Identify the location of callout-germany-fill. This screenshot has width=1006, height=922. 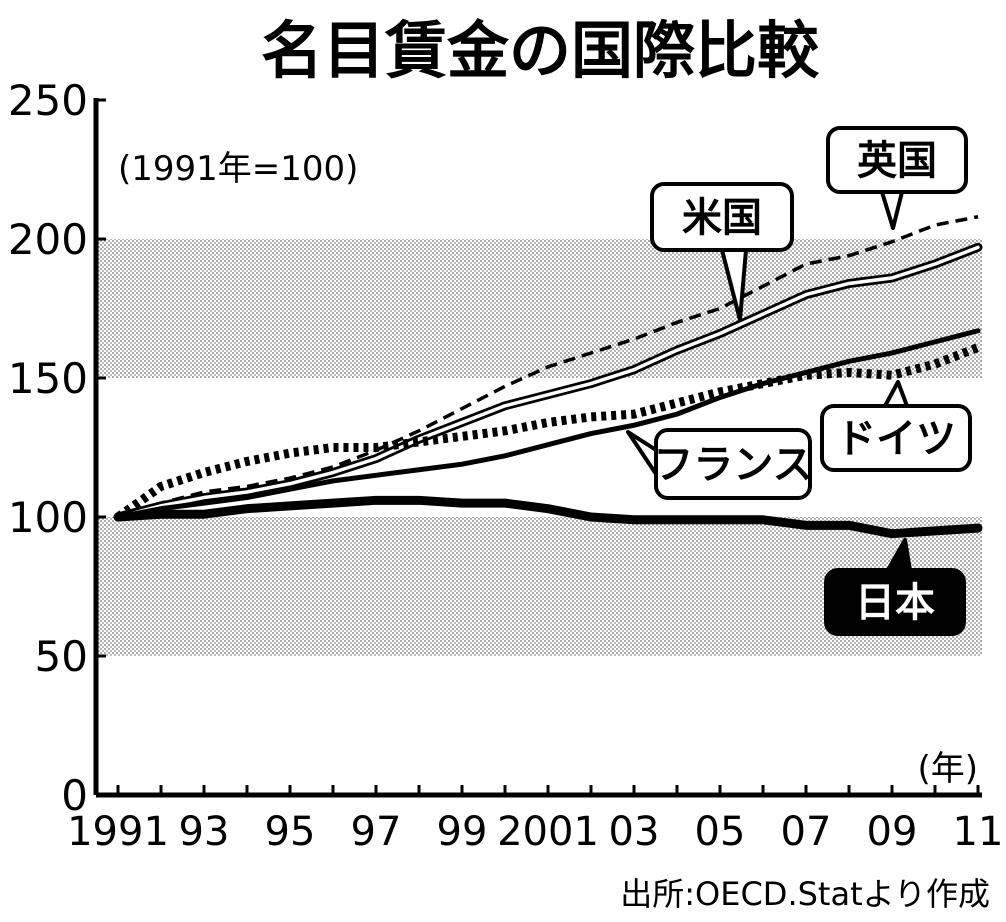
(896, 438).